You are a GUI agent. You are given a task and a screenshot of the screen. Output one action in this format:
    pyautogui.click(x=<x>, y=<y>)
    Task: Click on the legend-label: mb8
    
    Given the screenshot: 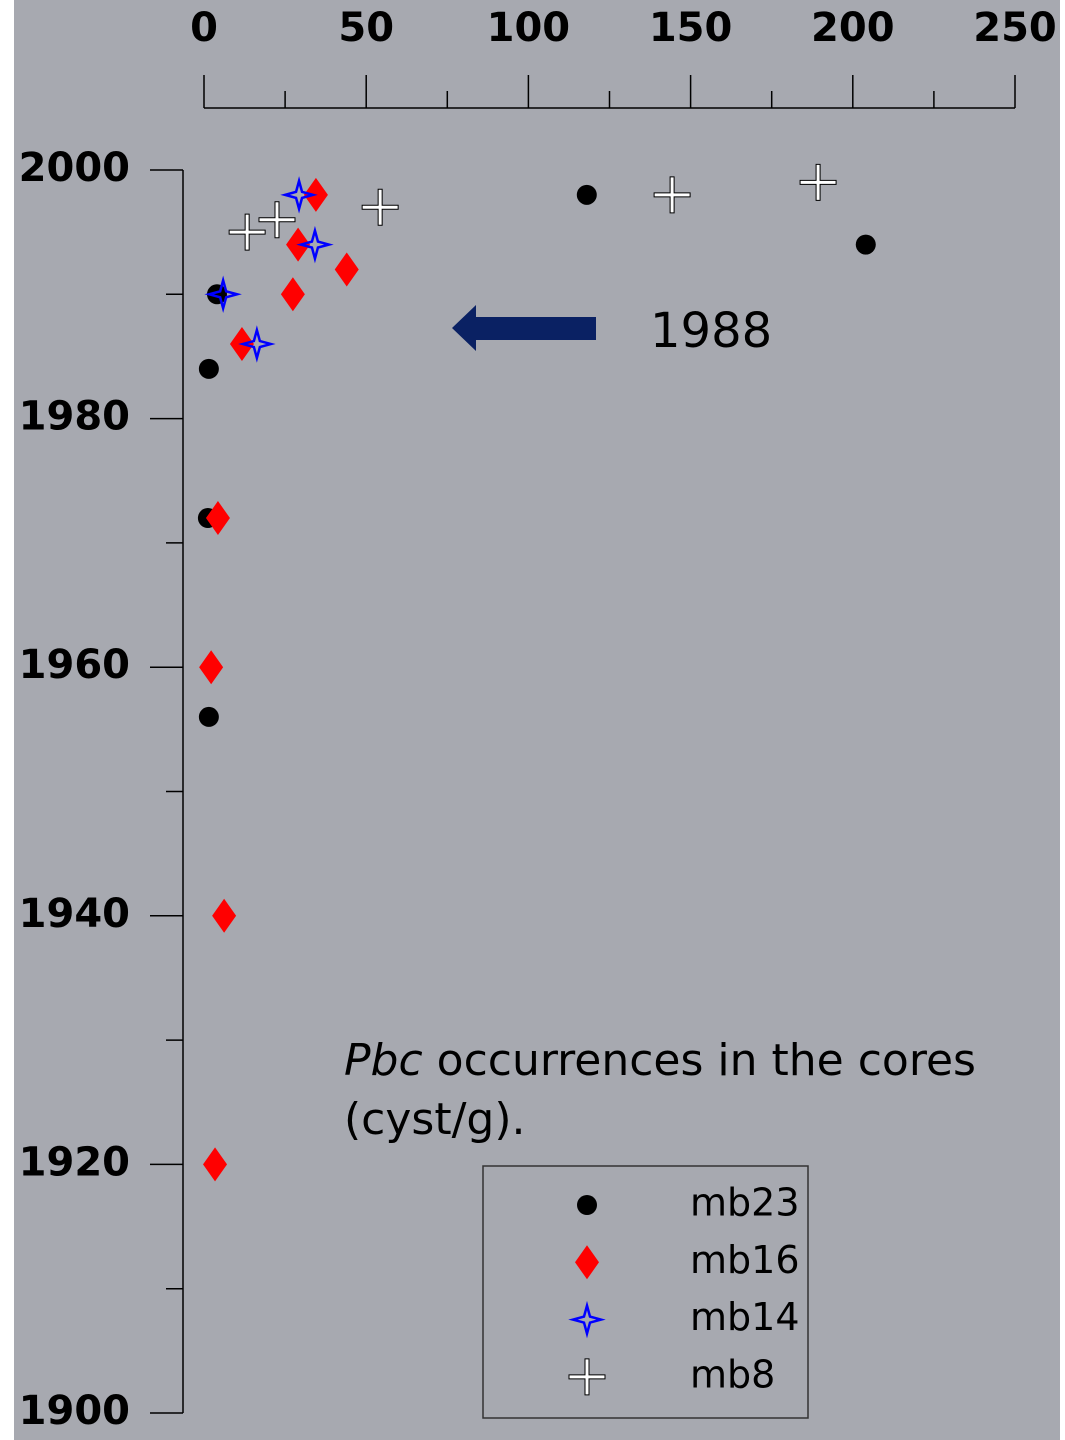 What is the action you would take?
    pyautogui.click(x=732, y=1374)
    